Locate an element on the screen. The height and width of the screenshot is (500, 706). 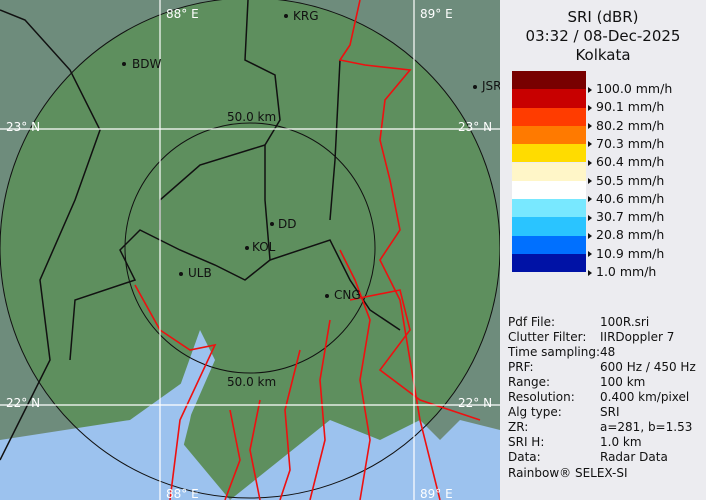
info-row: Clutter Filter: IIRDoppler 7 is located at coordinates (591, 337).